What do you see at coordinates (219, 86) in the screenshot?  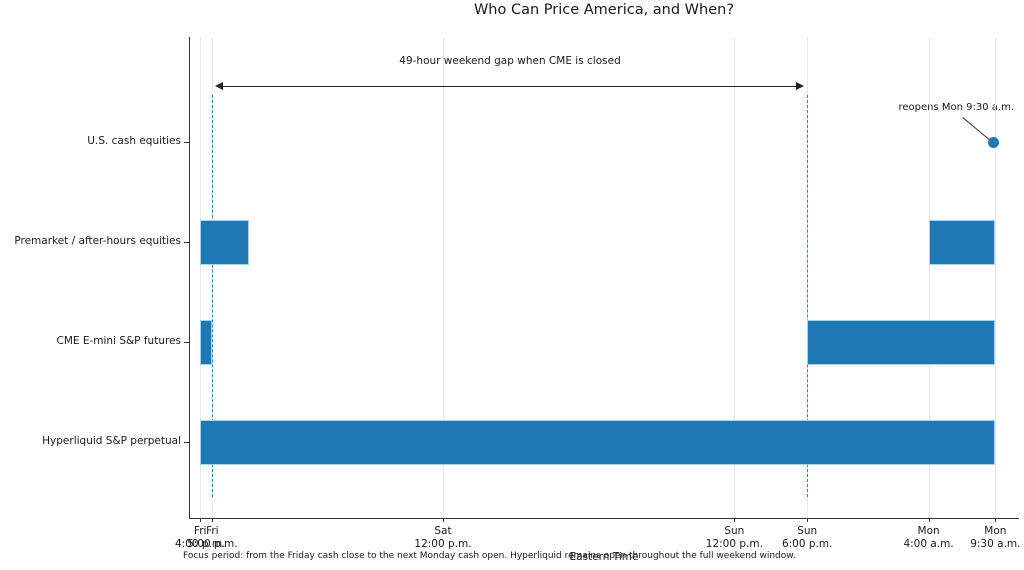 I see `gap-arrow-left-head` at bounding box center [219, 86].